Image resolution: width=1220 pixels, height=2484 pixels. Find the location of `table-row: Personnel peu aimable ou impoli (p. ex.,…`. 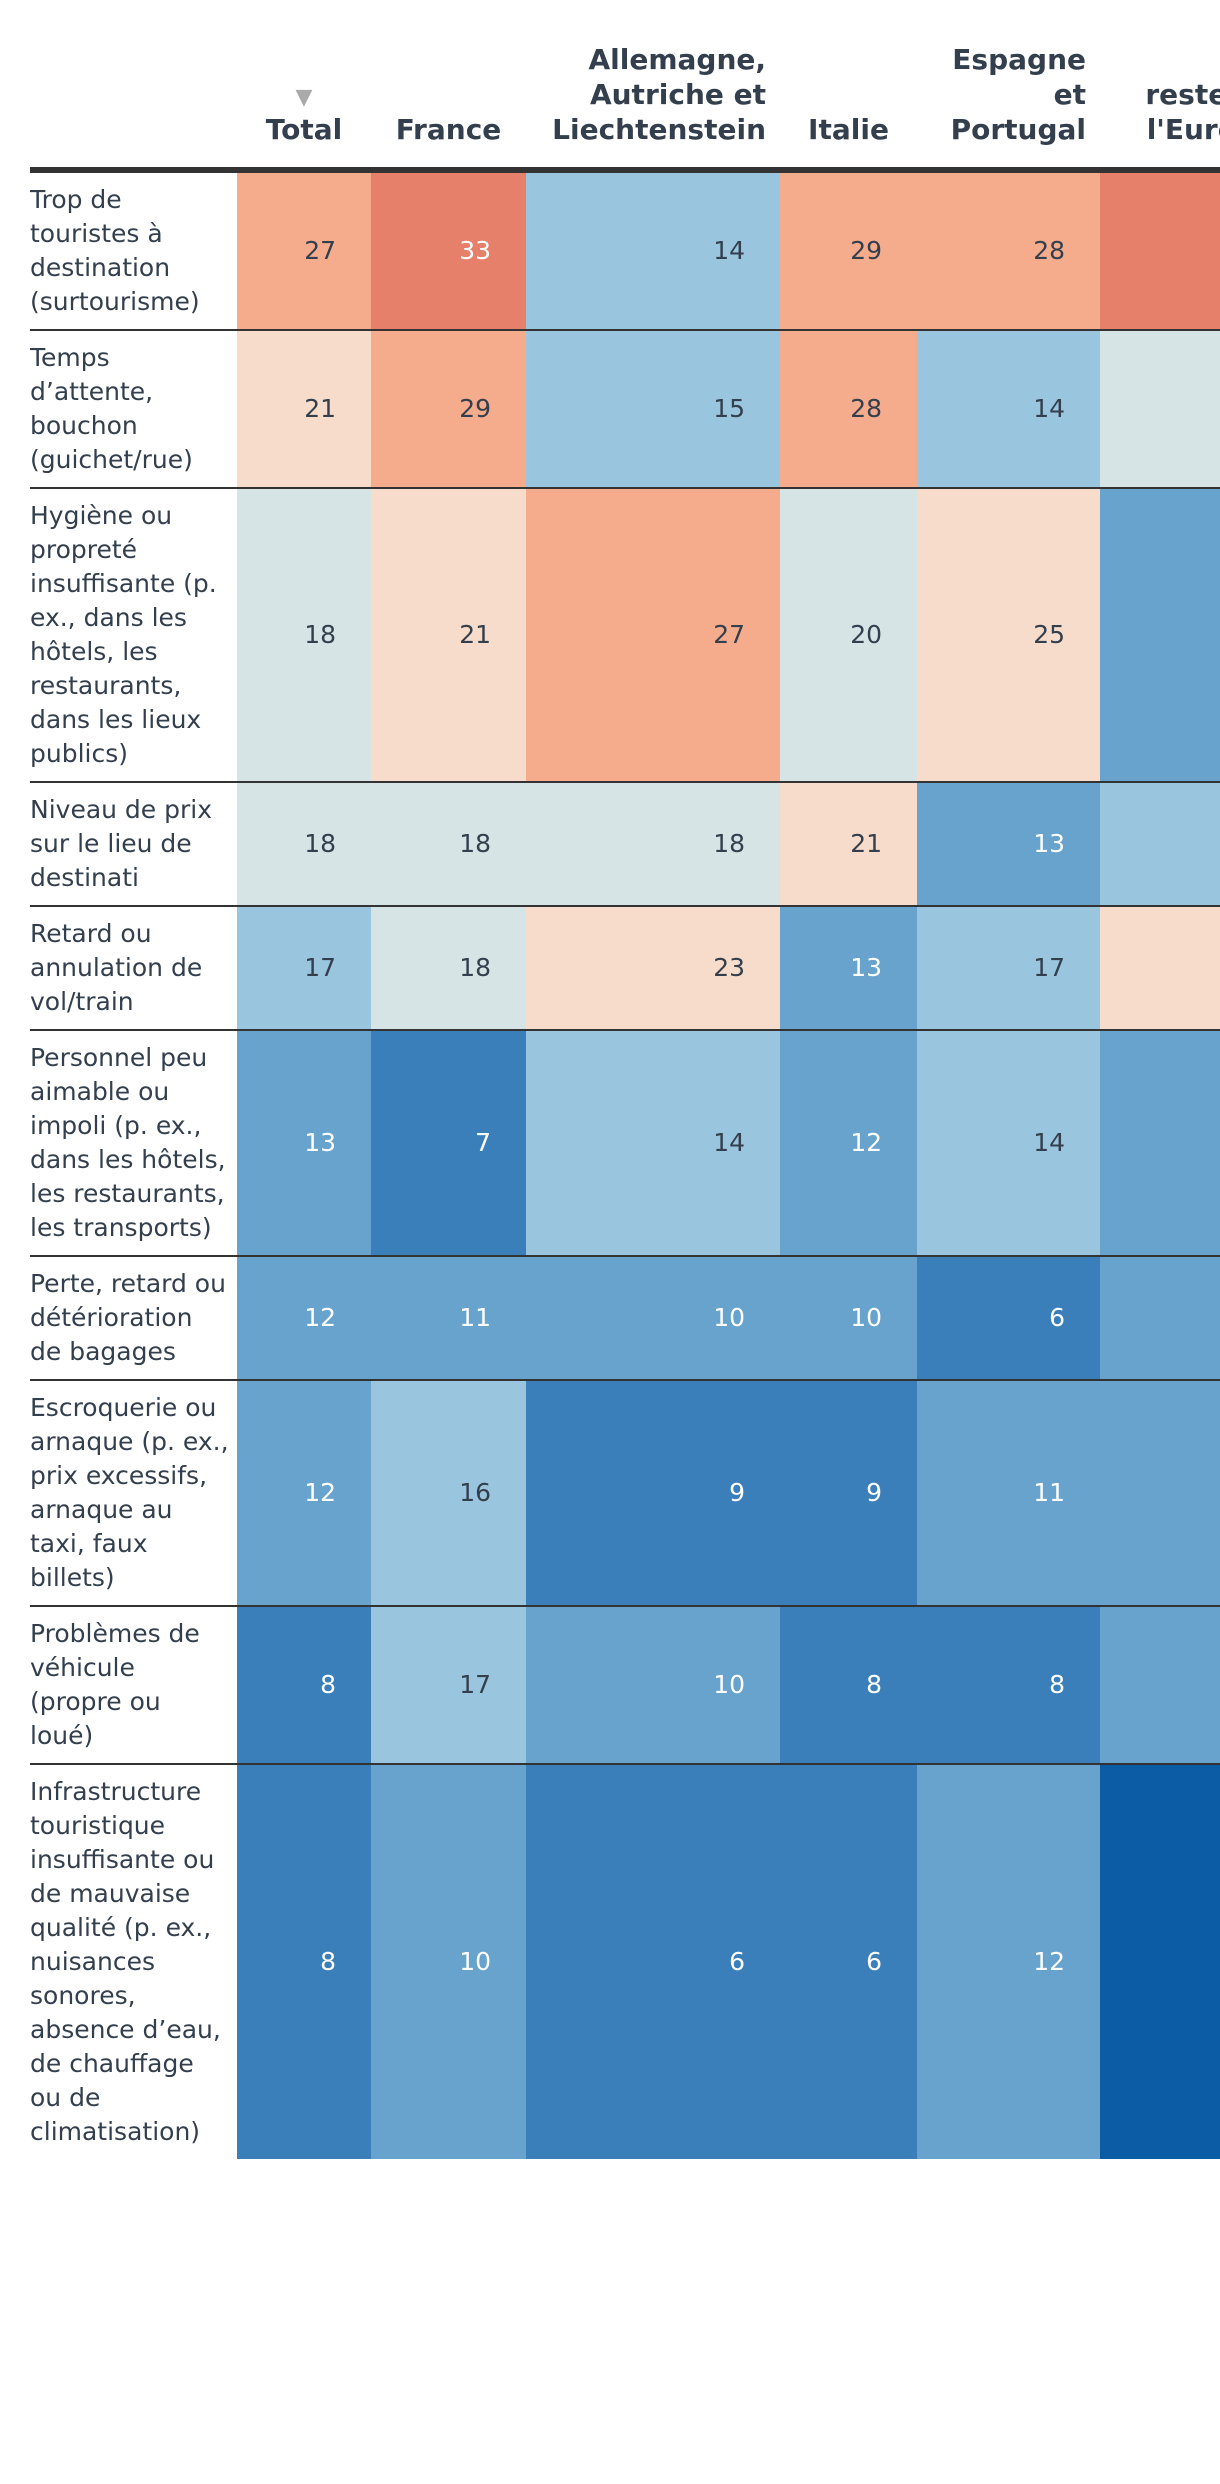

table-row: Personnel peu aimable ou impoli (p. ex.,… is located at coordinates (625, 1143).